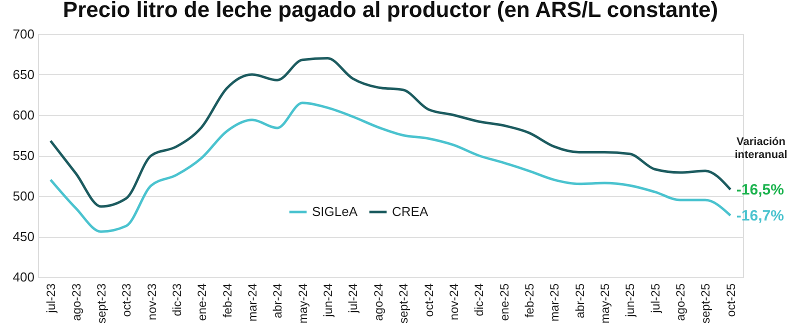  Describe the element at coordinates (177, 299) in the screenshot. I see `x-tick-label: dic-23` at that location.